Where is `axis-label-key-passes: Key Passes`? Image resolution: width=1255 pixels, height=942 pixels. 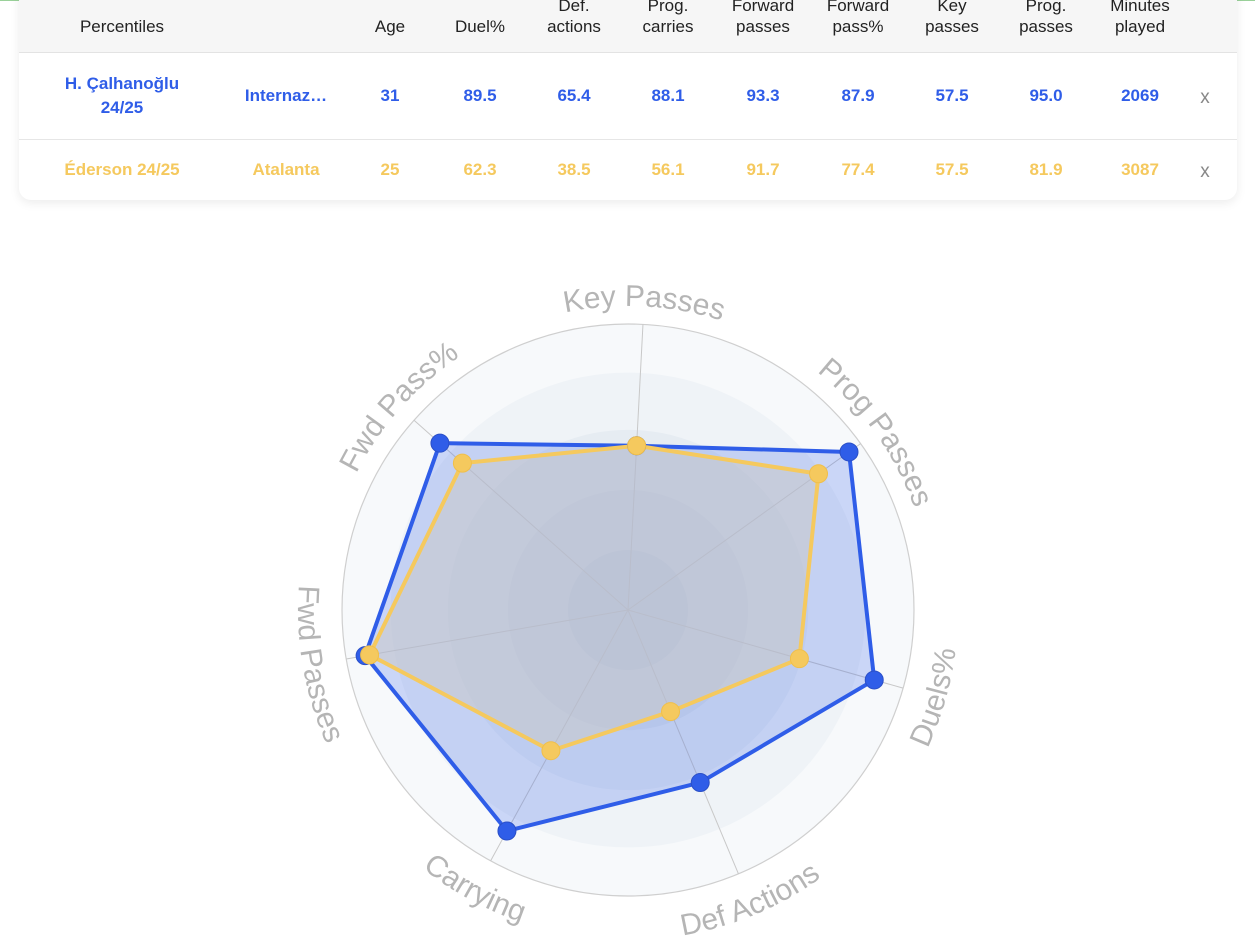 axis-label-key-passes: Key Passes is located at coordinates (645, 304).